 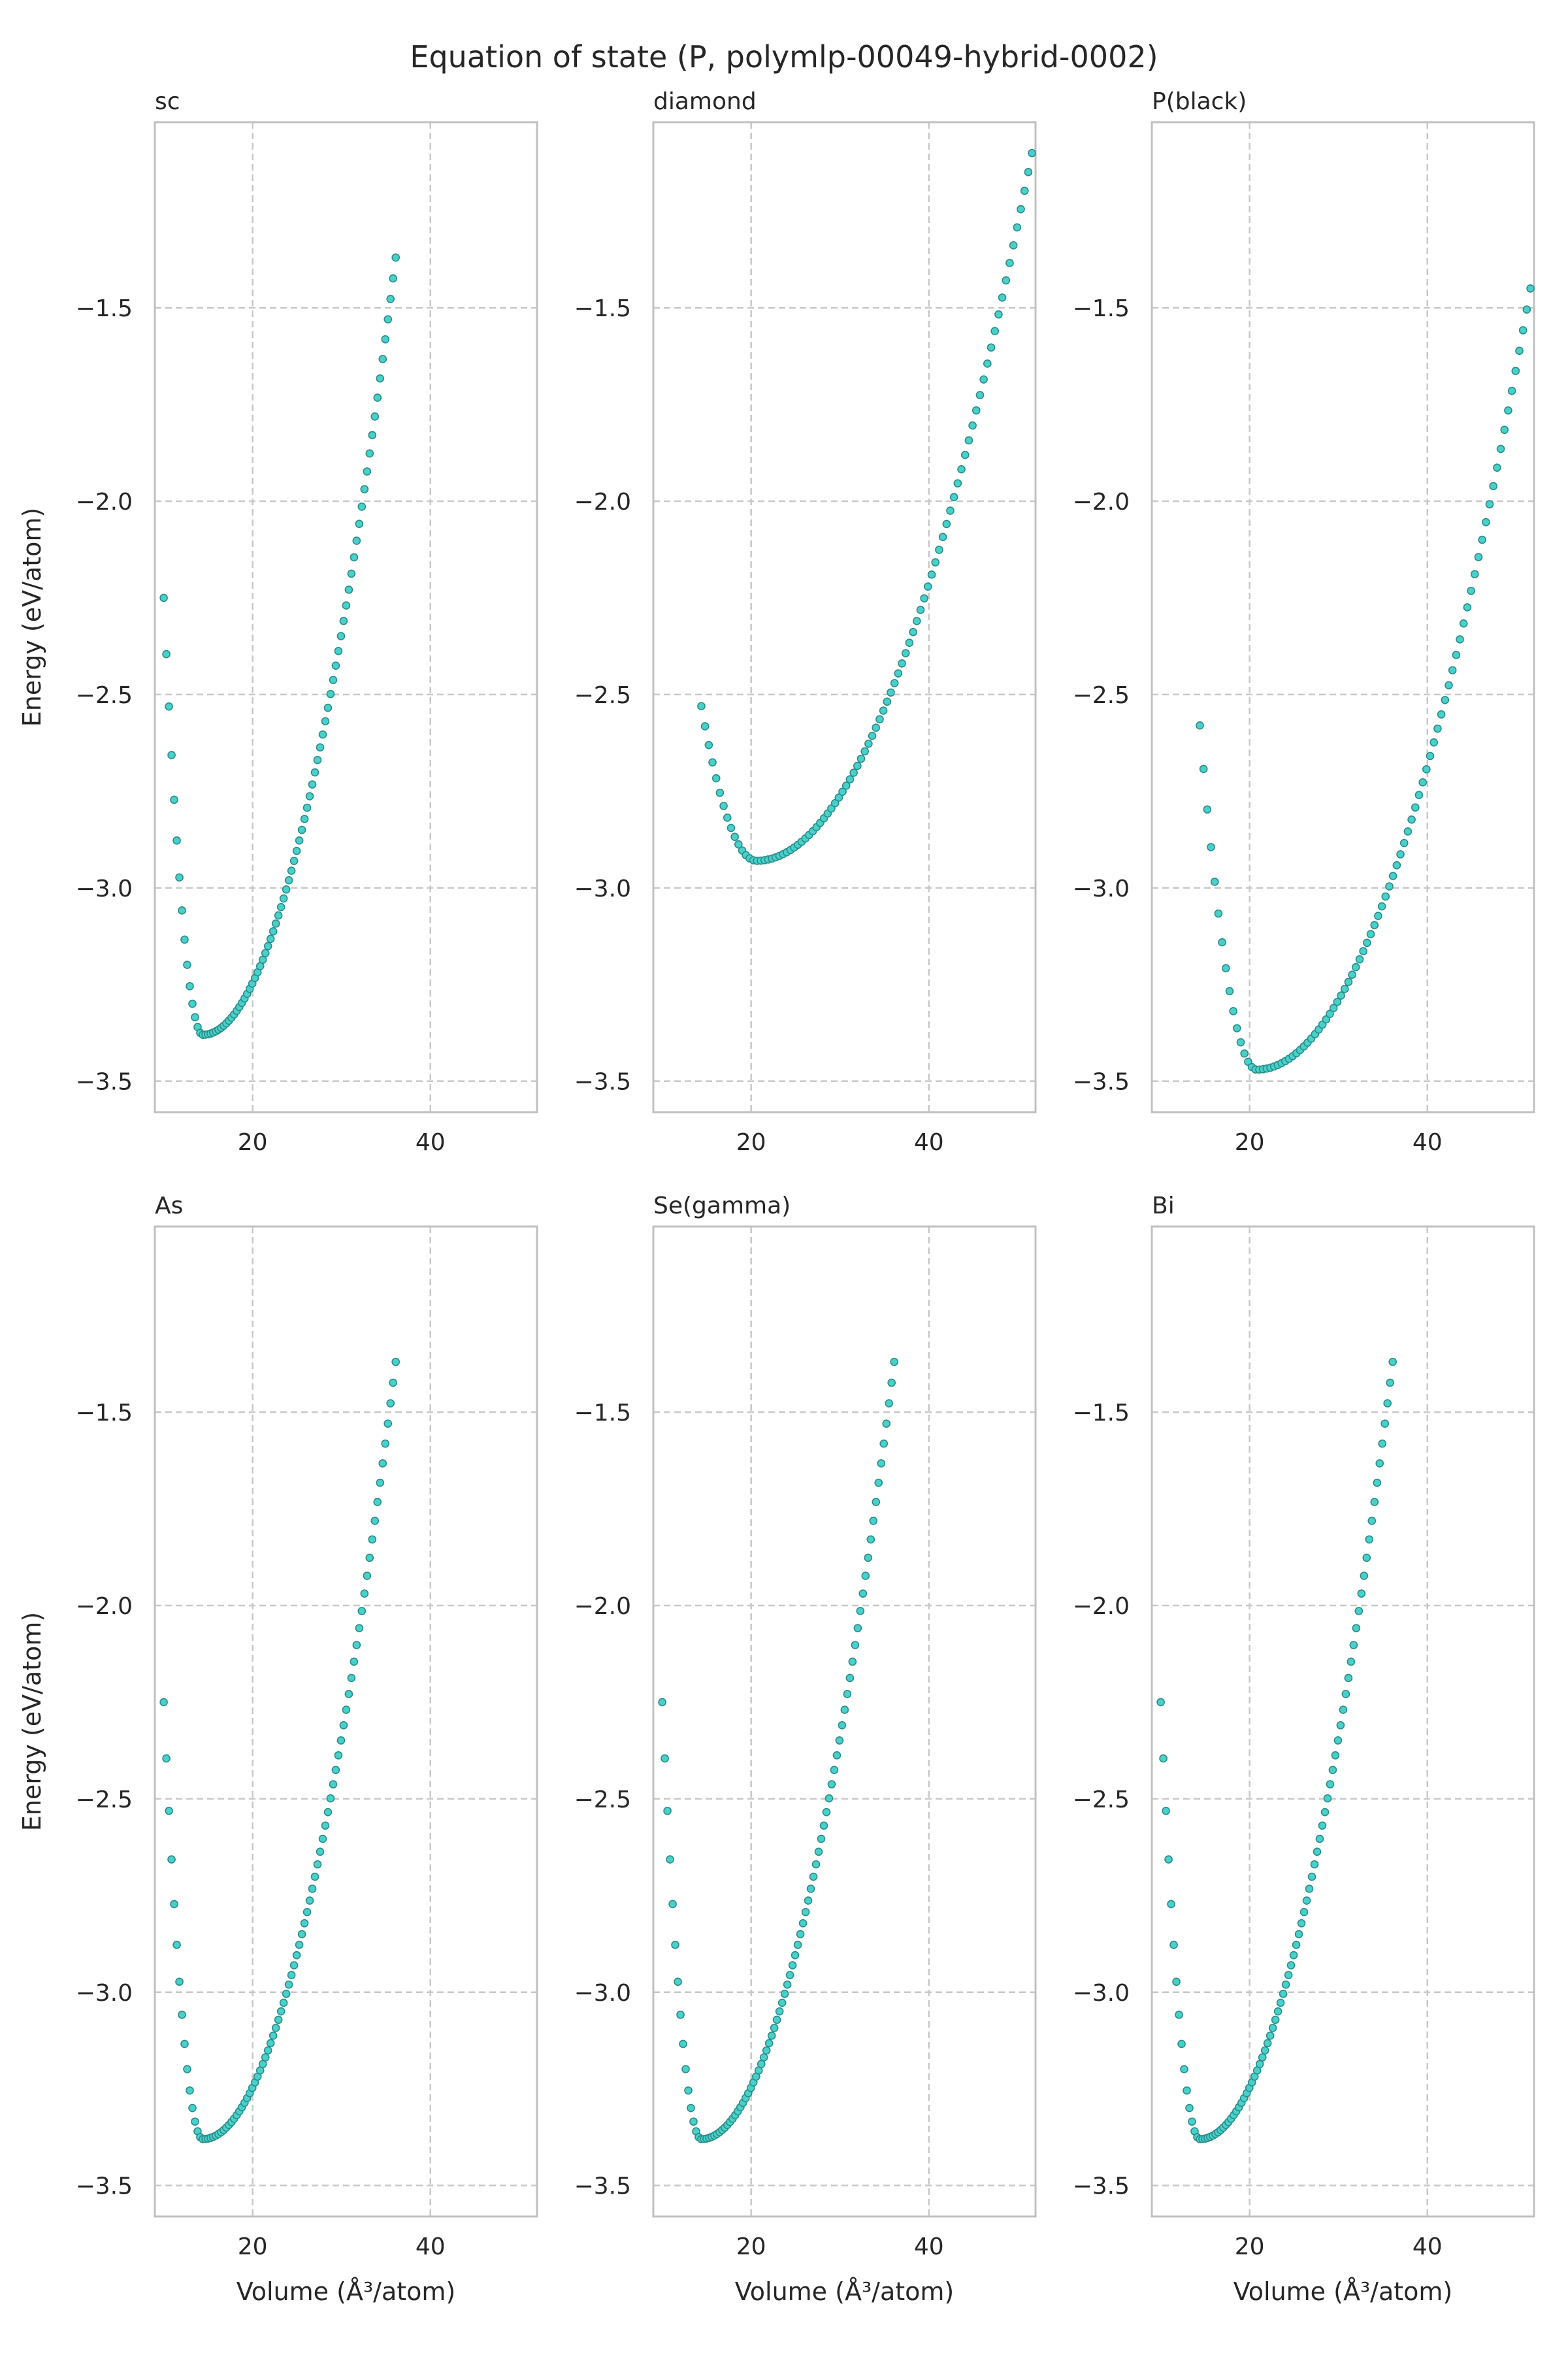 What do you see at coordinates (845, 2291) in the screenshot?
I see `x-axis-label: Volume (Å³/atom)` at bounding box center [845, 2291].